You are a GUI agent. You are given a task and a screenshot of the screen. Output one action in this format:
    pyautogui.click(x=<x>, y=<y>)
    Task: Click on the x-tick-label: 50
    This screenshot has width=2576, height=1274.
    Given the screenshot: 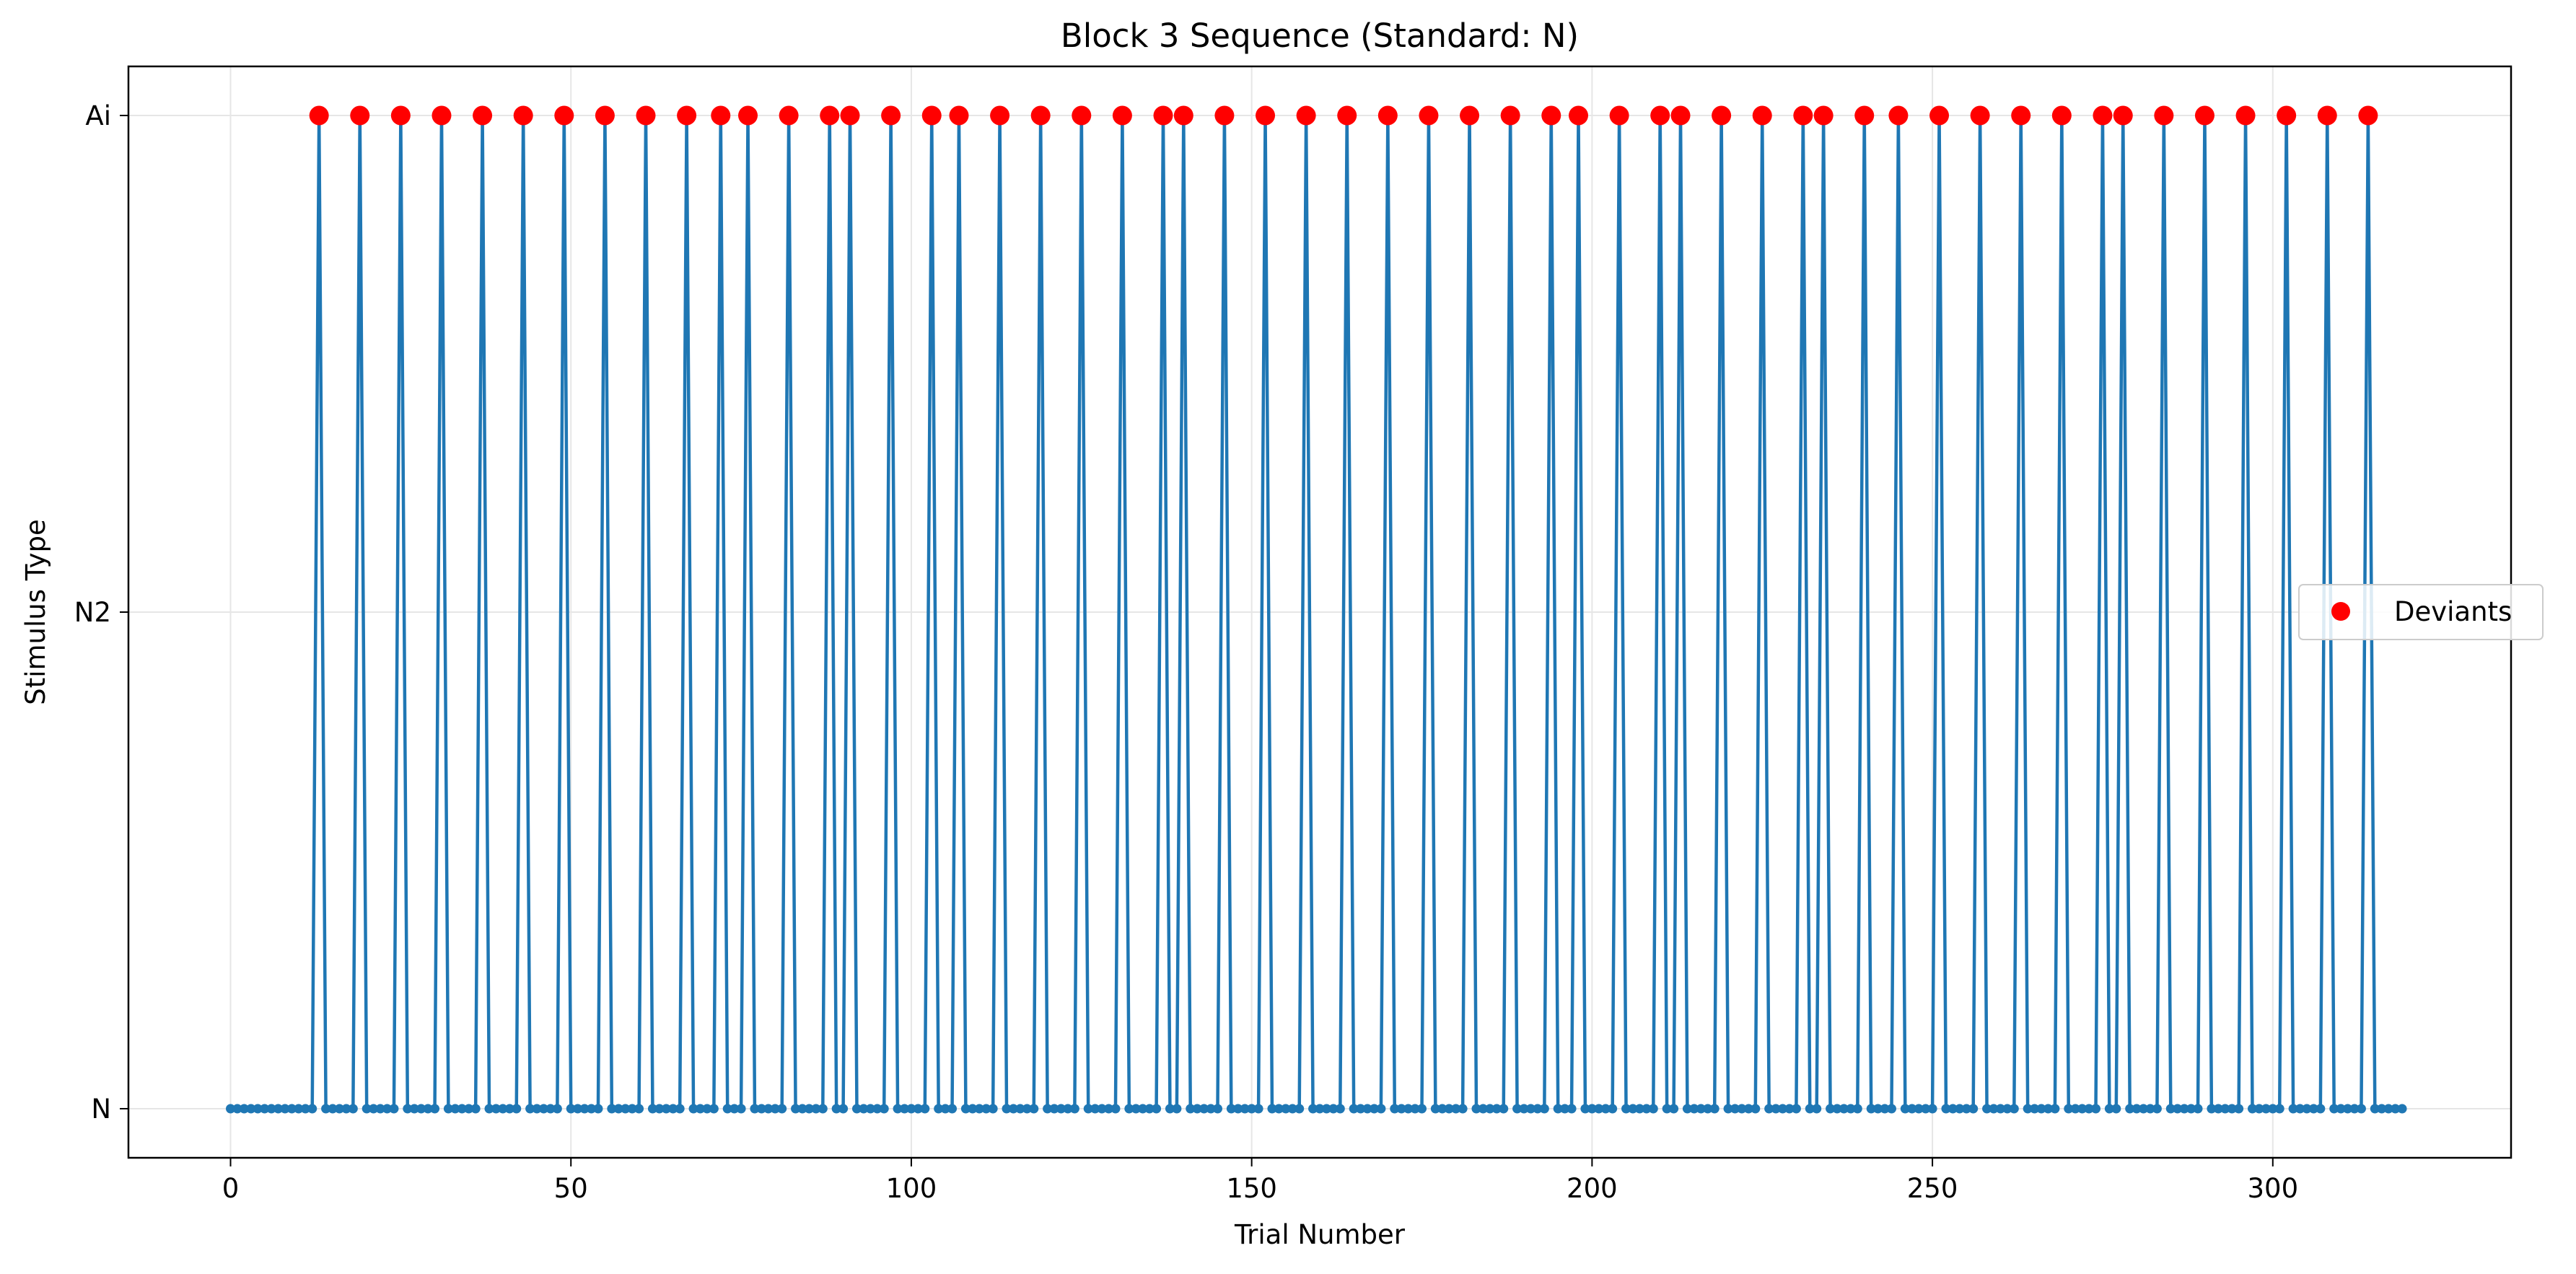 What is the action you would take?
    pyautogui.click(x=571, y=1189)
    